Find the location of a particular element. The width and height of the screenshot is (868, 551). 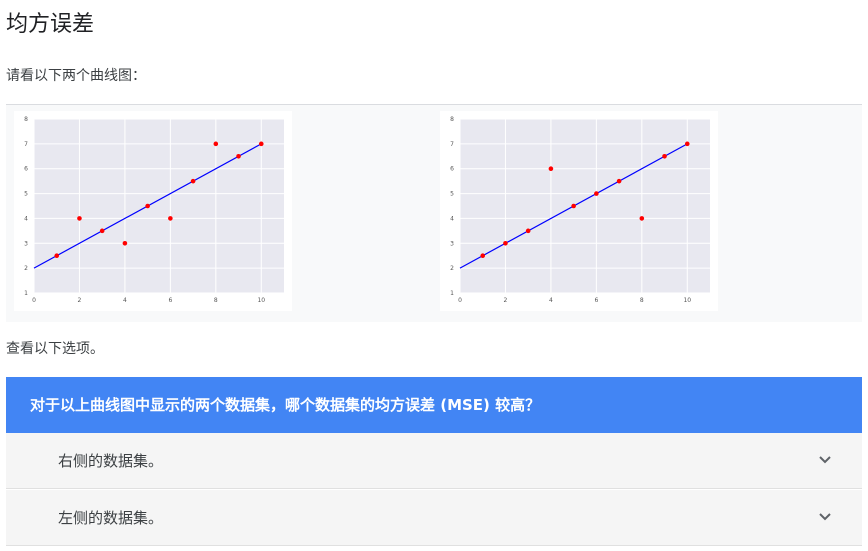

question-header: 对于以上曲线图中显示的两个数据集，哪个数据集的均方误差 (MSE) 较高？ is located at coordinates (434, 405).